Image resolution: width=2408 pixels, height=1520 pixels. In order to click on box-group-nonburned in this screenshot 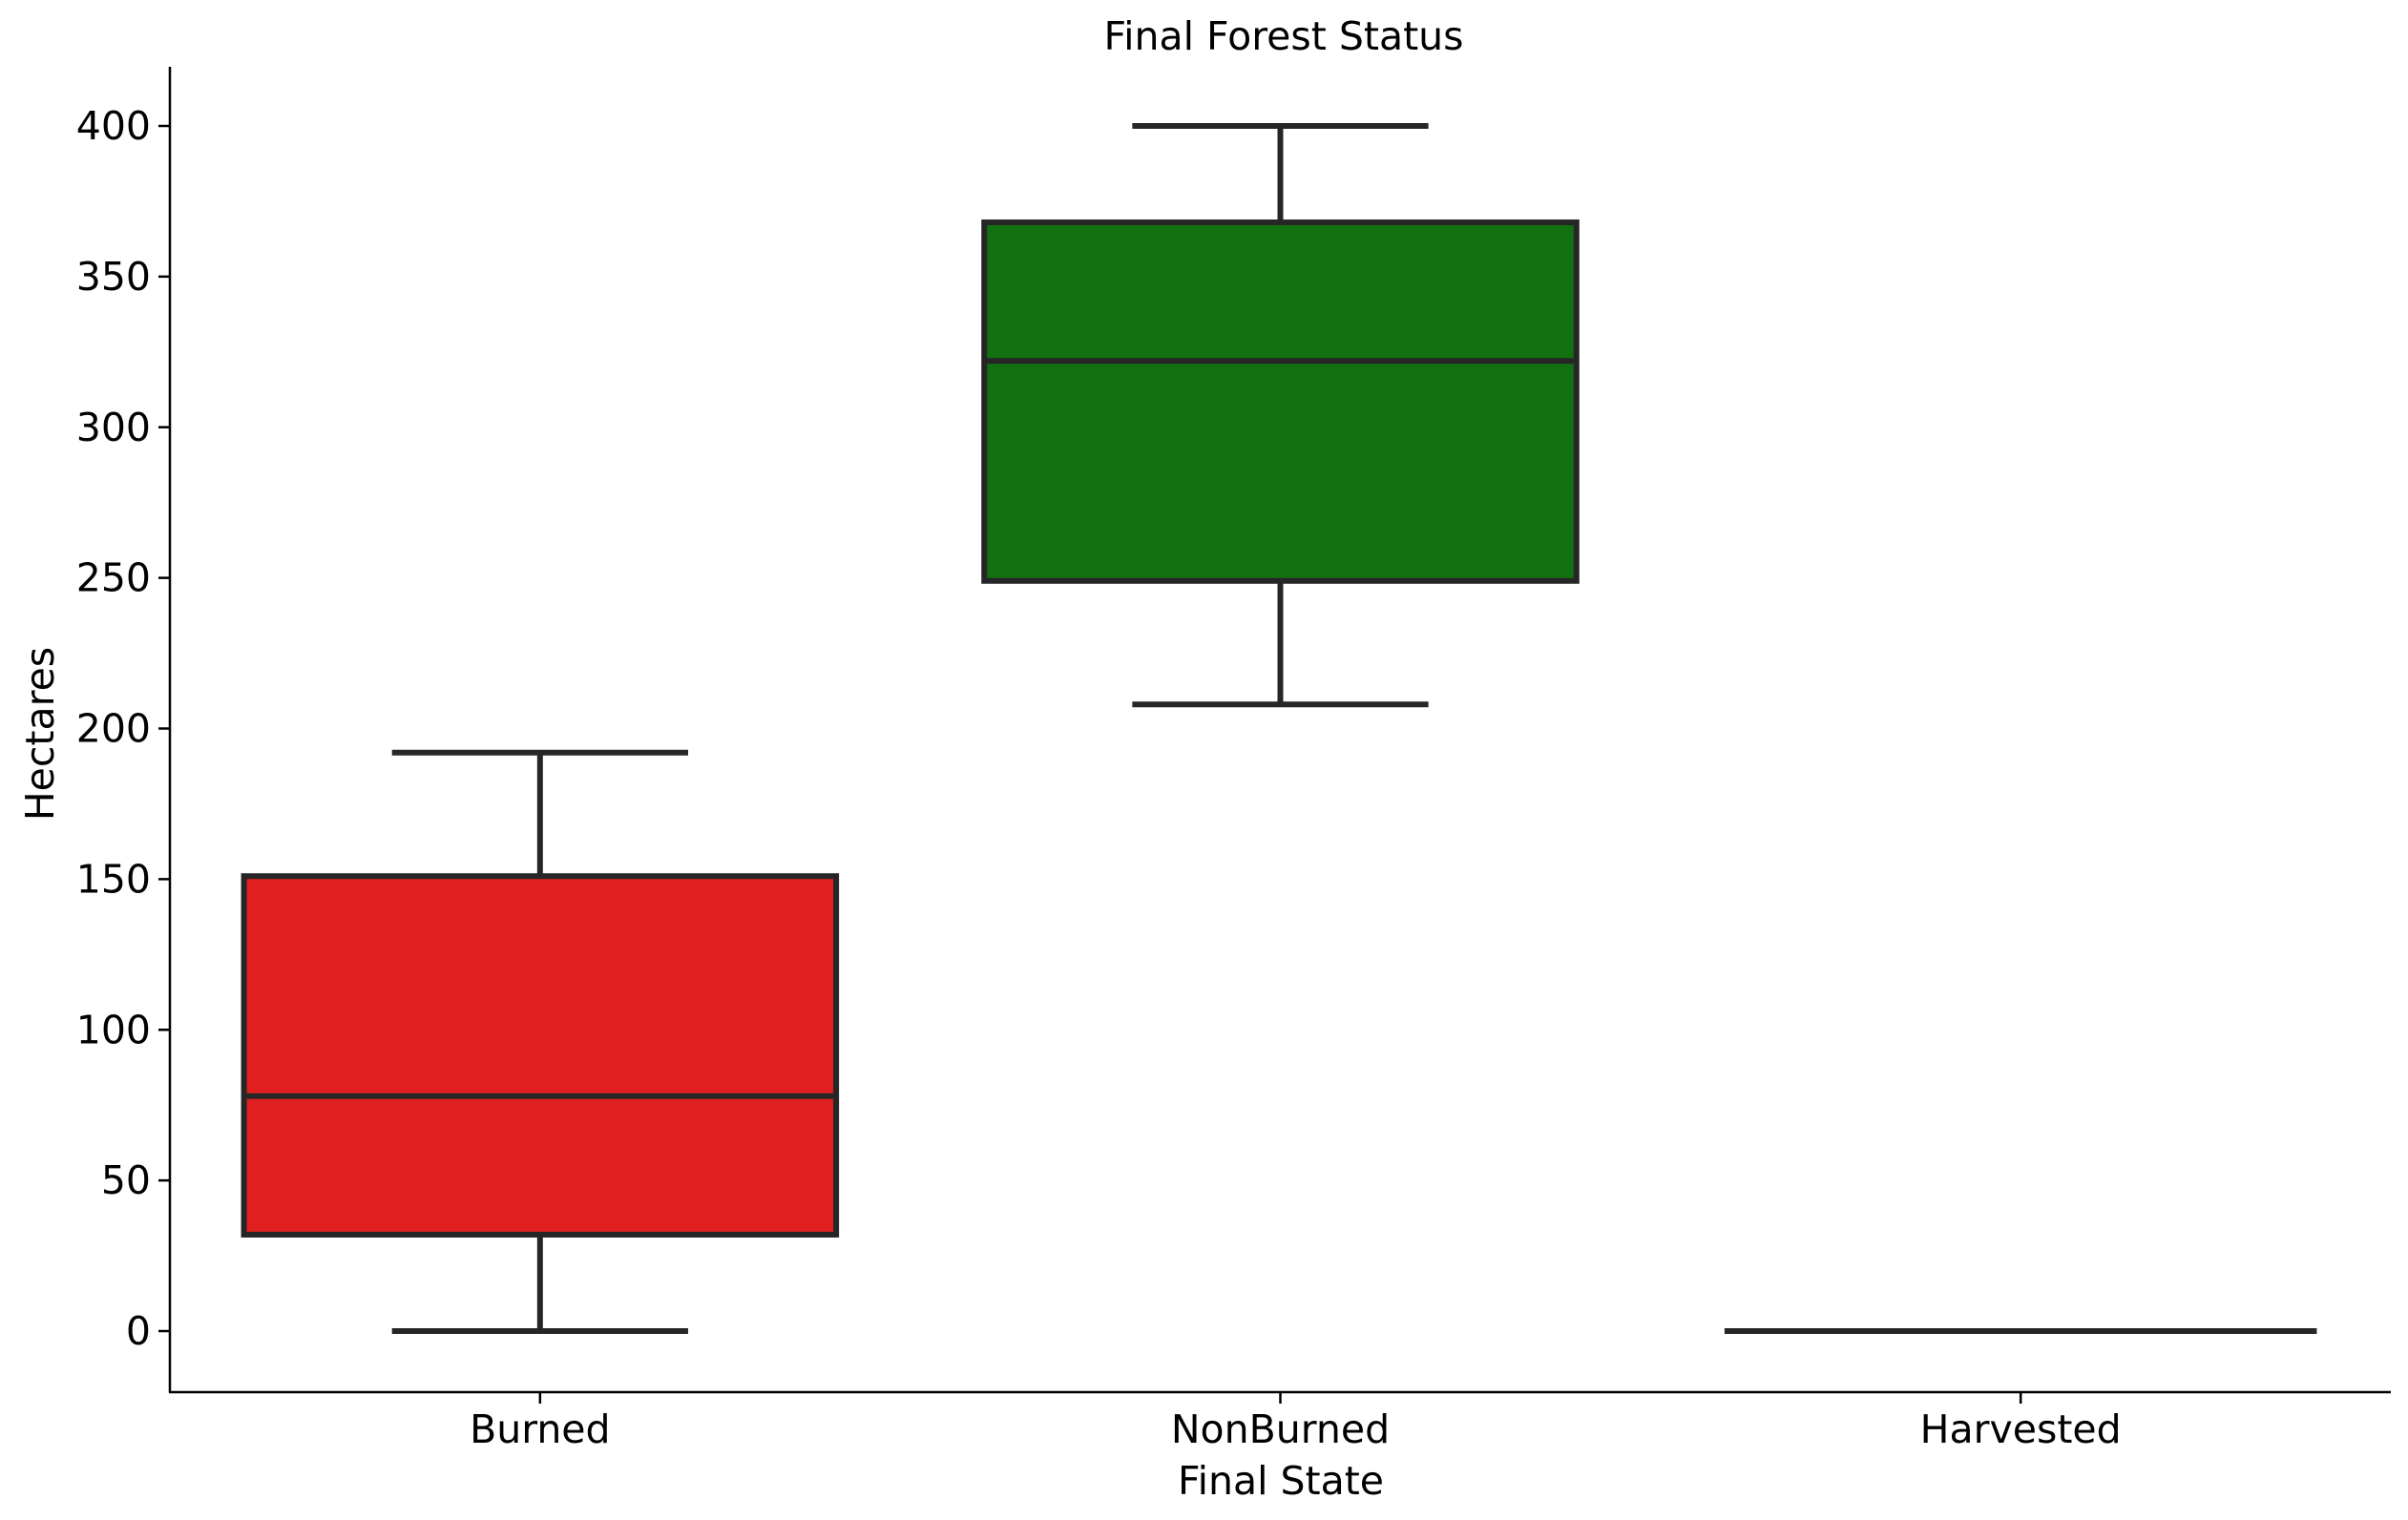, I will do `click(1280, 415)`.